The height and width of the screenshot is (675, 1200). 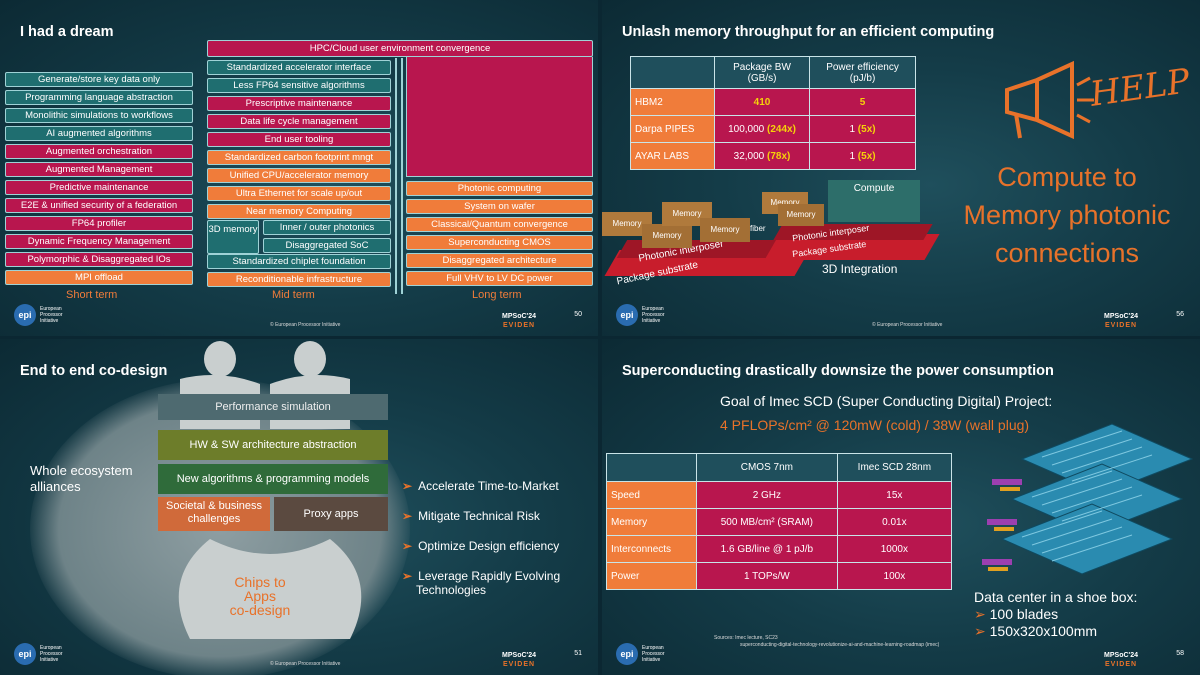 I want to click on page-number: 58, so click(x=1180, y=653).